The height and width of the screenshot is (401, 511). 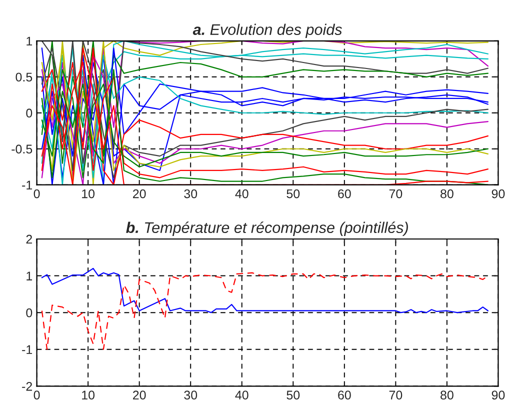 I want to click on y-tick-label: -0.5, so click(x=22, y=149).